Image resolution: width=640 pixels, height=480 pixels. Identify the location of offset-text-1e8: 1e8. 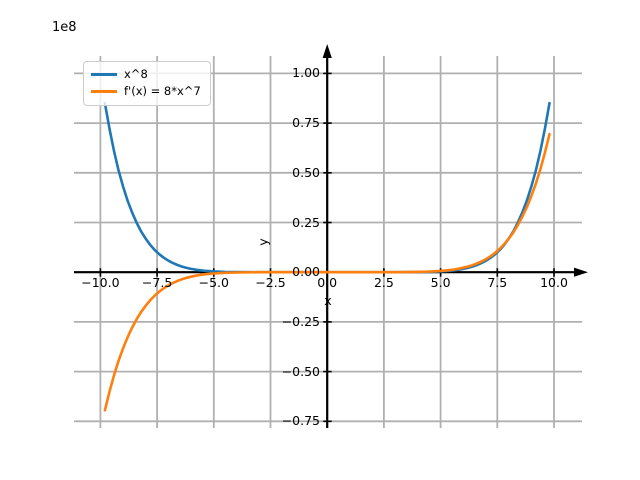
(64, 27).